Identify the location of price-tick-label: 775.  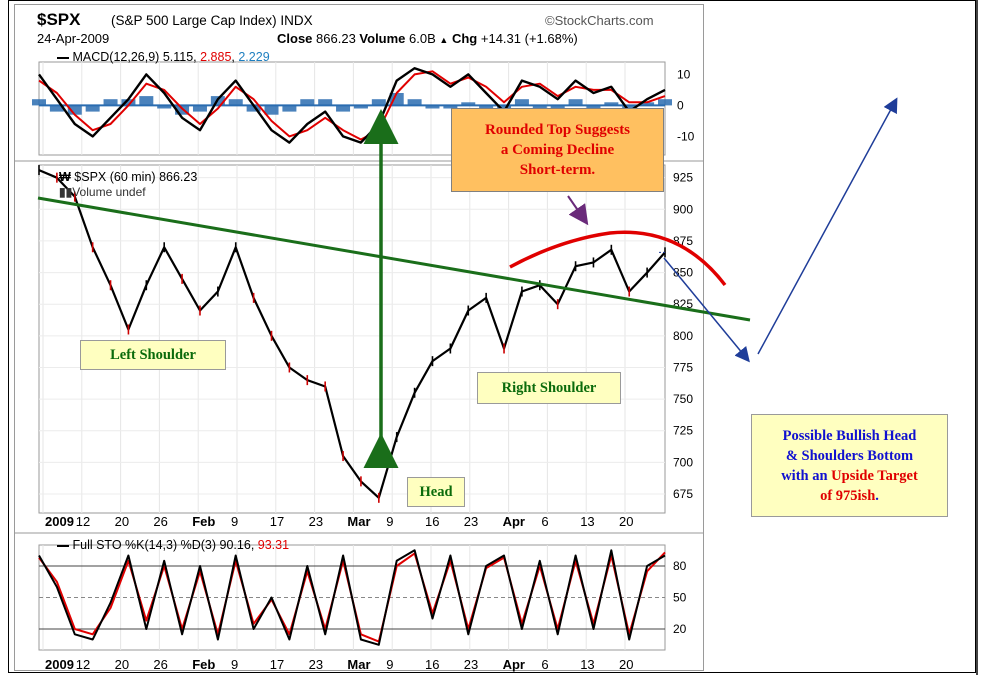
(683, 367).